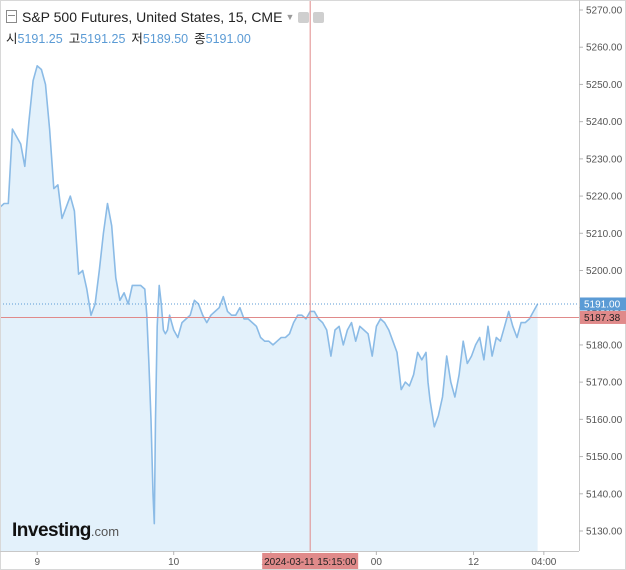  I want to click on crosshair-time-badge-bg, so click(310, 561).